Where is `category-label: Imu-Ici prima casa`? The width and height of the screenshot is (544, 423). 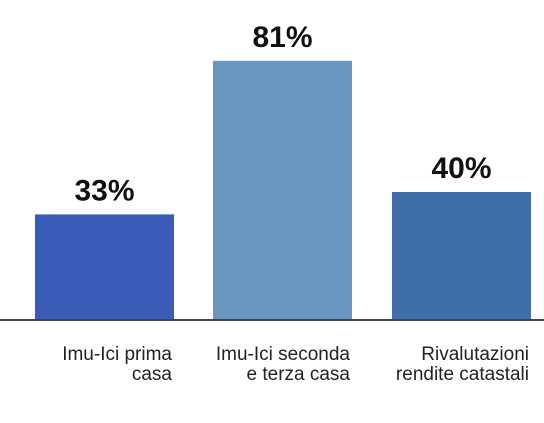
category-label: Imu-Ici prima casa is located at coordinates (117, 364).